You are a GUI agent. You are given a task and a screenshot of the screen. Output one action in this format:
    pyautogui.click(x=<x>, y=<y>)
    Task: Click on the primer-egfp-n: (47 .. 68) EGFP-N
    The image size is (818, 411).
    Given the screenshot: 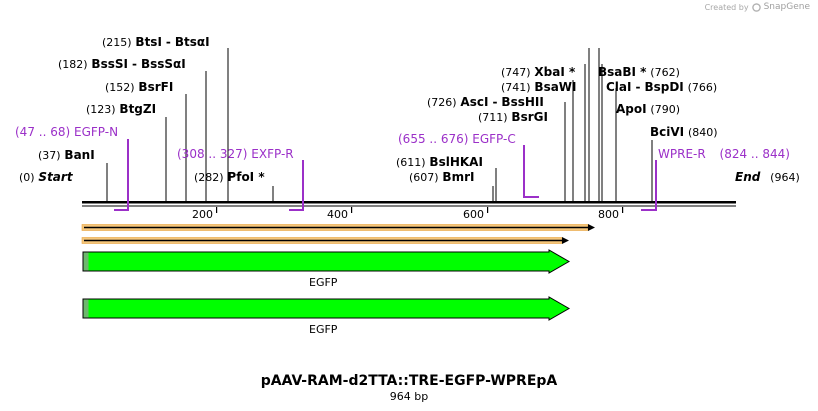 What is the action you would take?
    pyautogui.click(x=66, y=132)
    